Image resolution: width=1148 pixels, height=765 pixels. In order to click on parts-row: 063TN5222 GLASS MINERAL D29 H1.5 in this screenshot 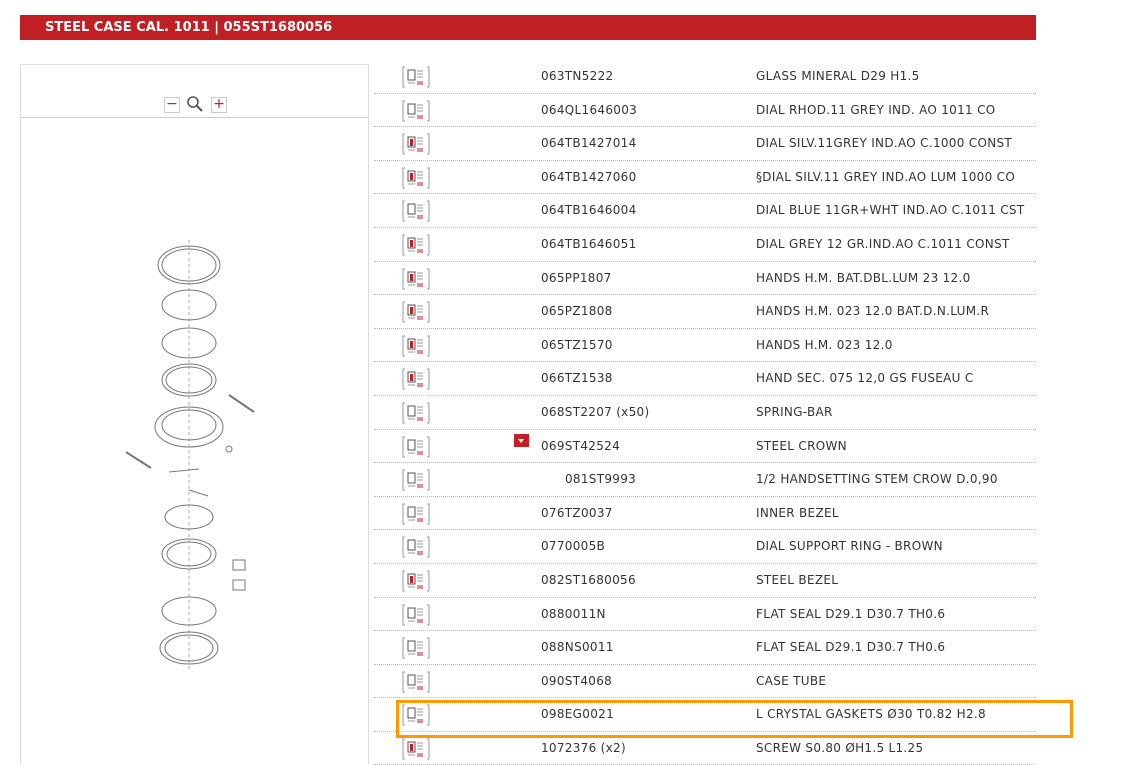, I will do `click(705, 77)`.